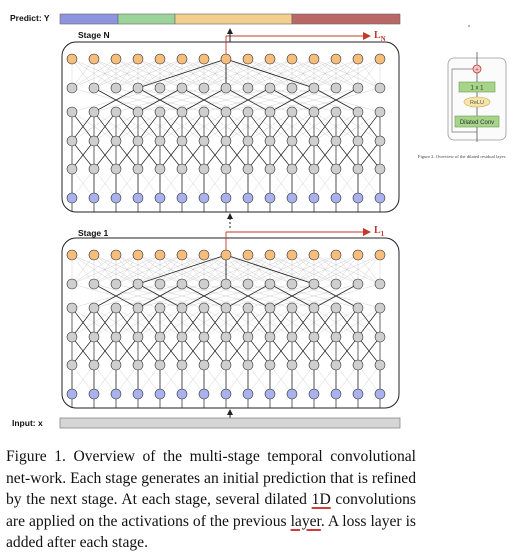 The width and height of the screenshot is (530, 554). I want to click on predict-bar, so click(230, 19).